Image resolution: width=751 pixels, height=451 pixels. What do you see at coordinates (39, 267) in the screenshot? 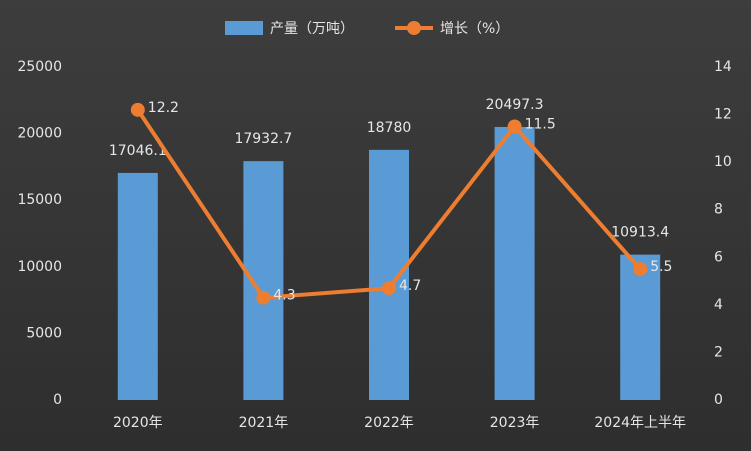
I see `y-tick-label: 10000` at bounding box center [39, 267].